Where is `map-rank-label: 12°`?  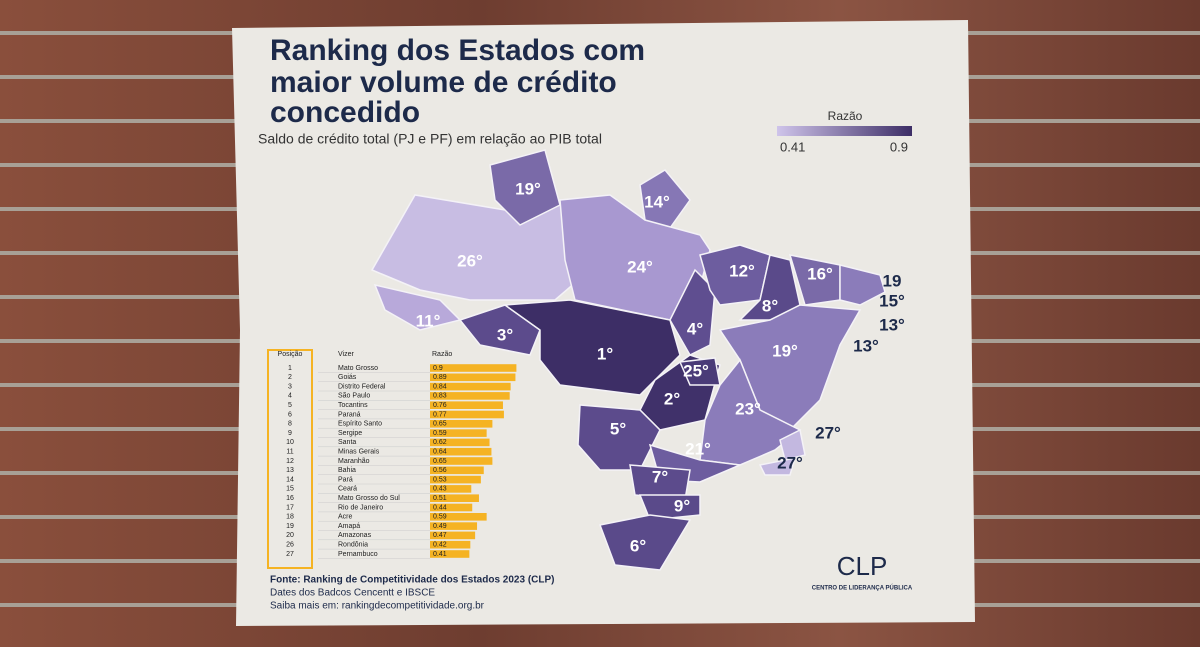
map-rank-label: 12° is located at coordinates (742, 270).